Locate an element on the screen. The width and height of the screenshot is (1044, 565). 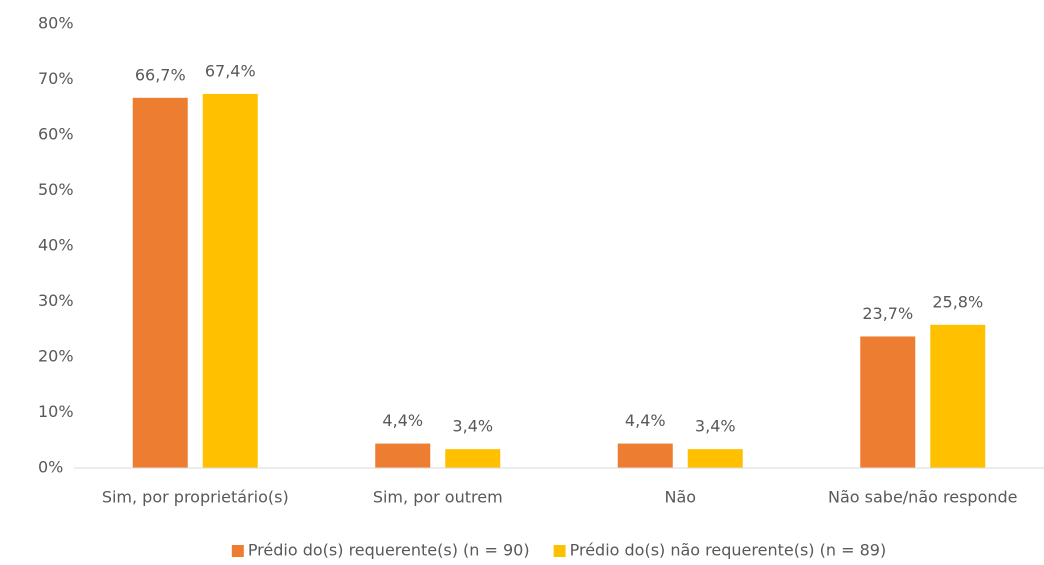
x-tick-label: Não is located at coordinates (680, 497).